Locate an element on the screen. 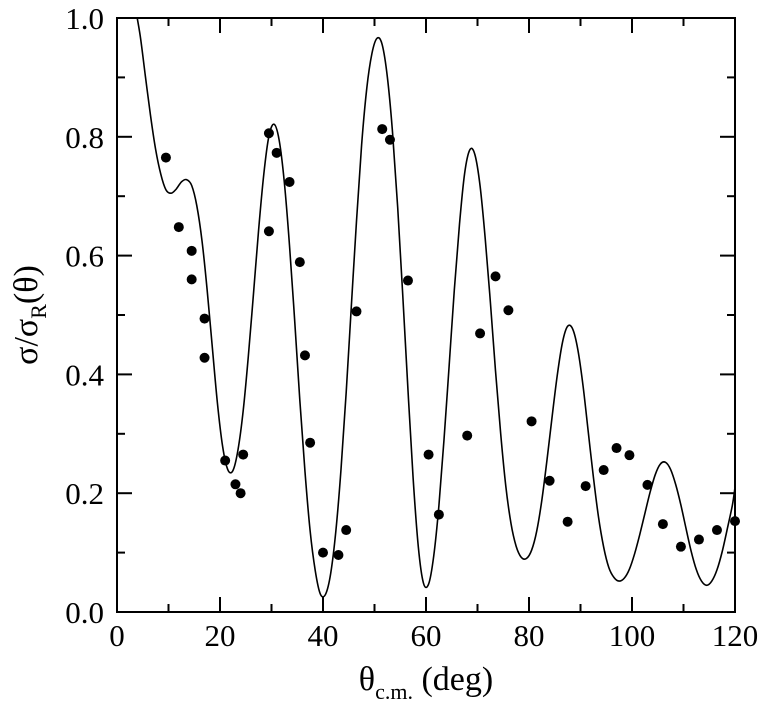 The image size is (767, 704). y-tick-label: 0.4 is located at coordinates (84, 374).